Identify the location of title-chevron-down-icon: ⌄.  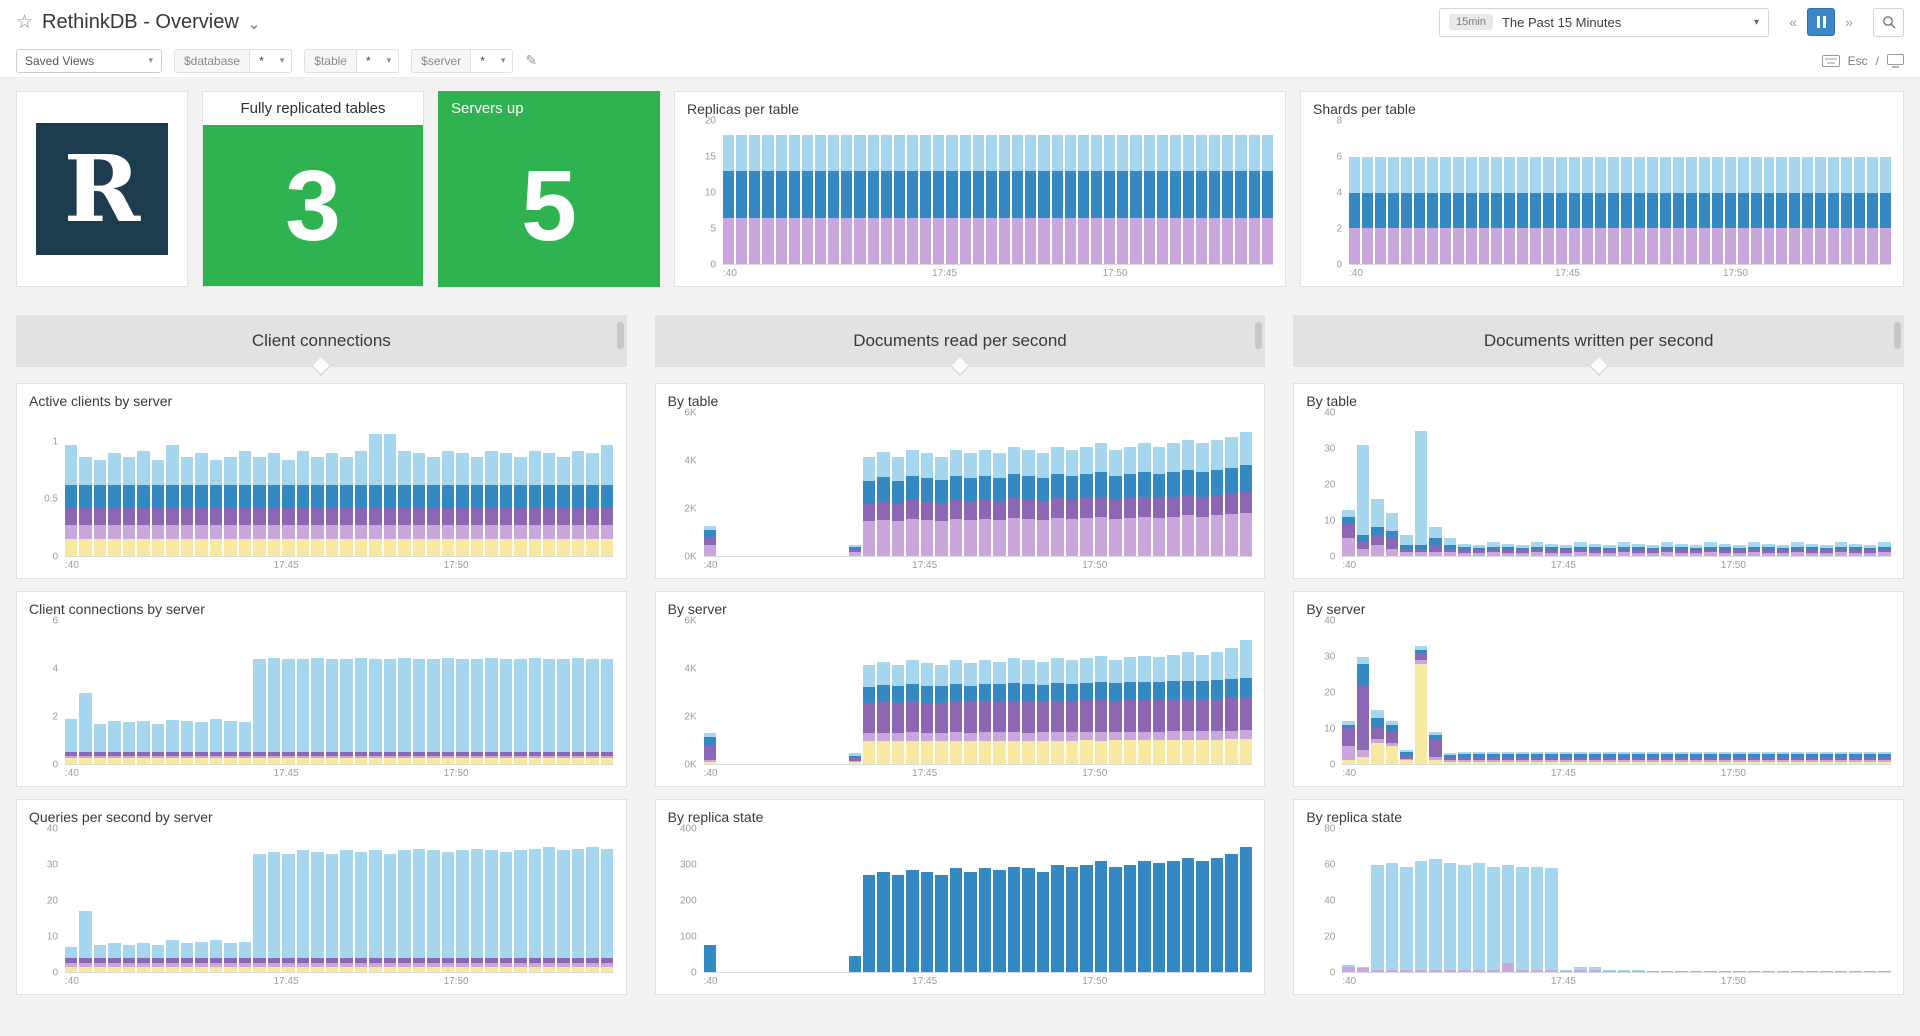
(254, 24).